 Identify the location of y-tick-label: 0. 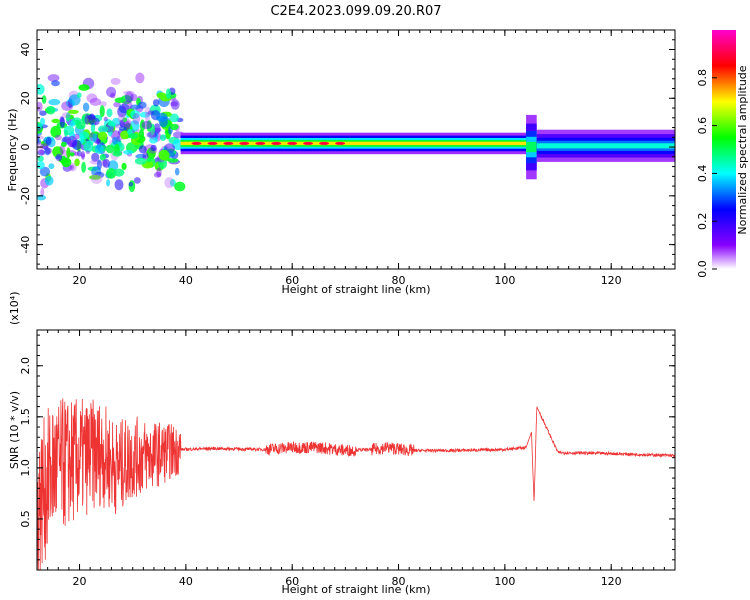
(25, 147).